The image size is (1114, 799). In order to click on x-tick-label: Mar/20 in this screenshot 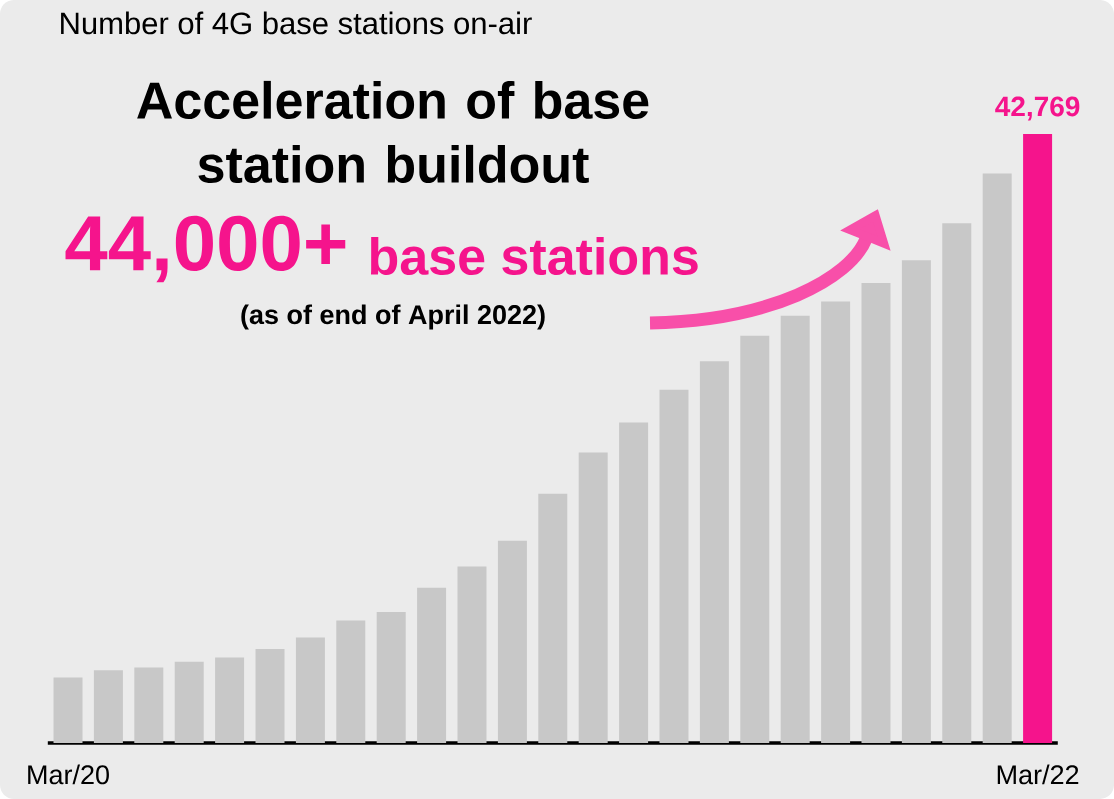, I will do `click(68, 774)`.